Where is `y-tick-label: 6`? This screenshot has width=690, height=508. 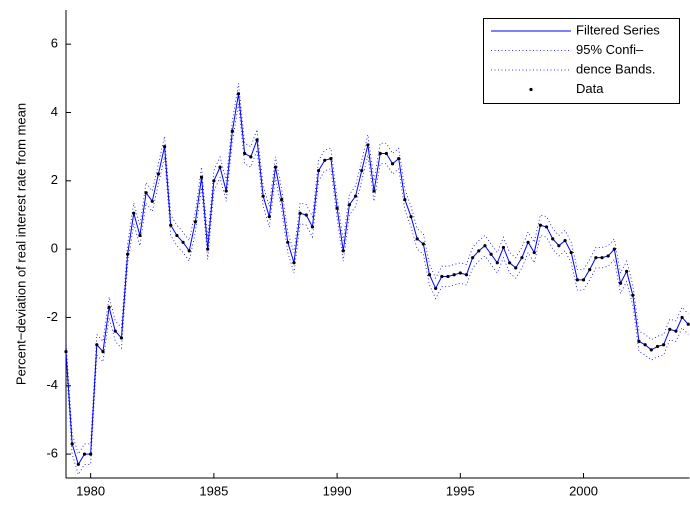
y-tick-label: 6 is located at coordinates (54, 43).